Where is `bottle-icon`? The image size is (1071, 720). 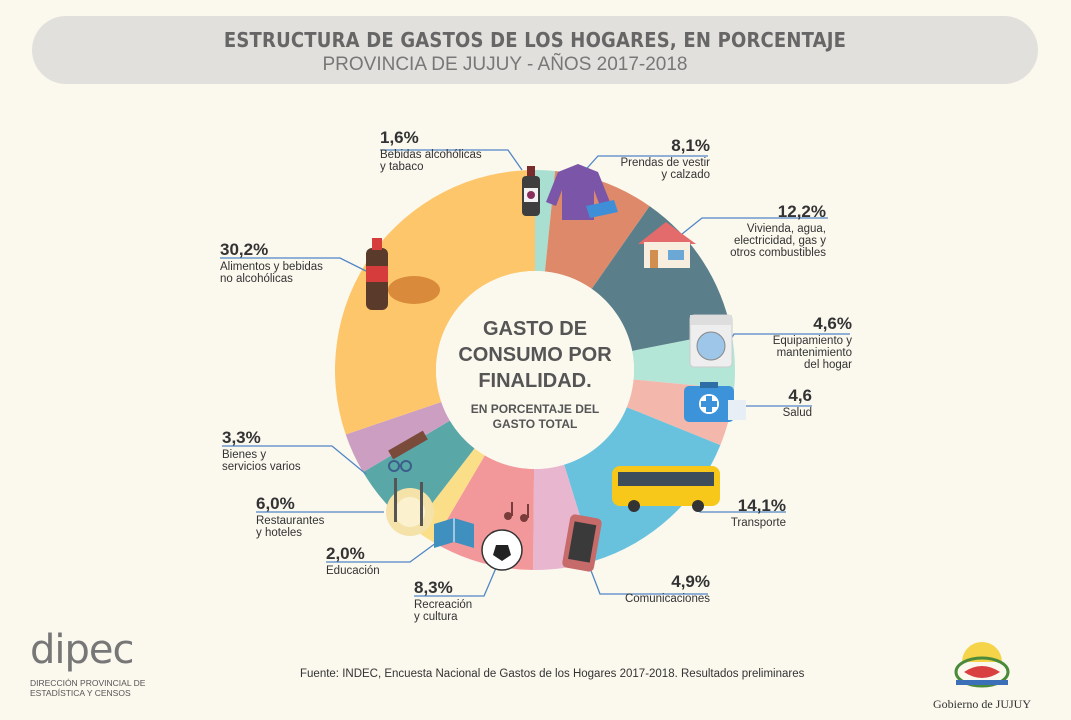
bottle-icon is located at coordinates (531, 191).